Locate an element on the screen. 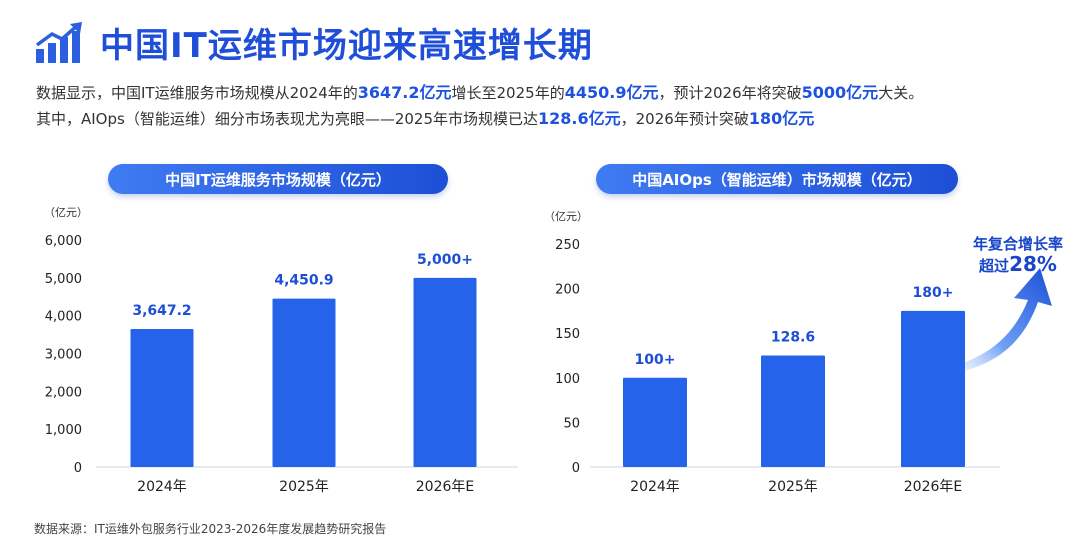  bar-chart-growth-icon is located at coordinates (58, 42).